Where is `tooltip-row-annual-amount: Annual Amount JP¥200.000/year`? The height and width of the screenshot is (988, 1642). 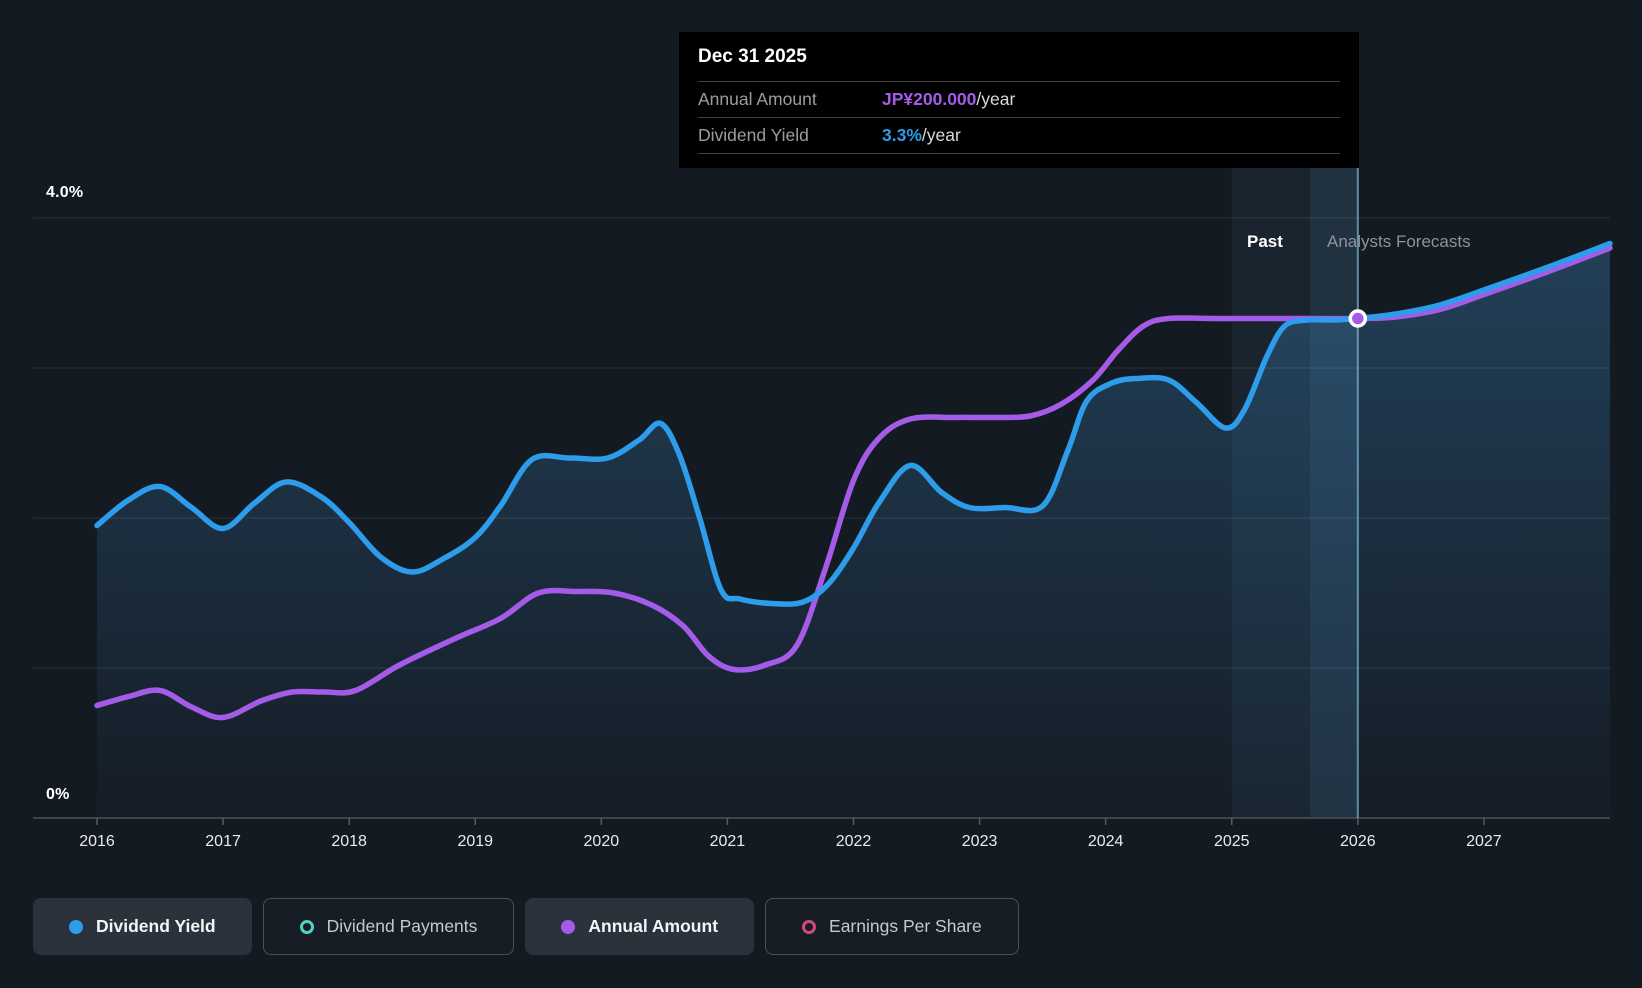 tooltip-row-annual-amount: Annual Amount JP¥200.000/year is located at coordinates (1019, 99).